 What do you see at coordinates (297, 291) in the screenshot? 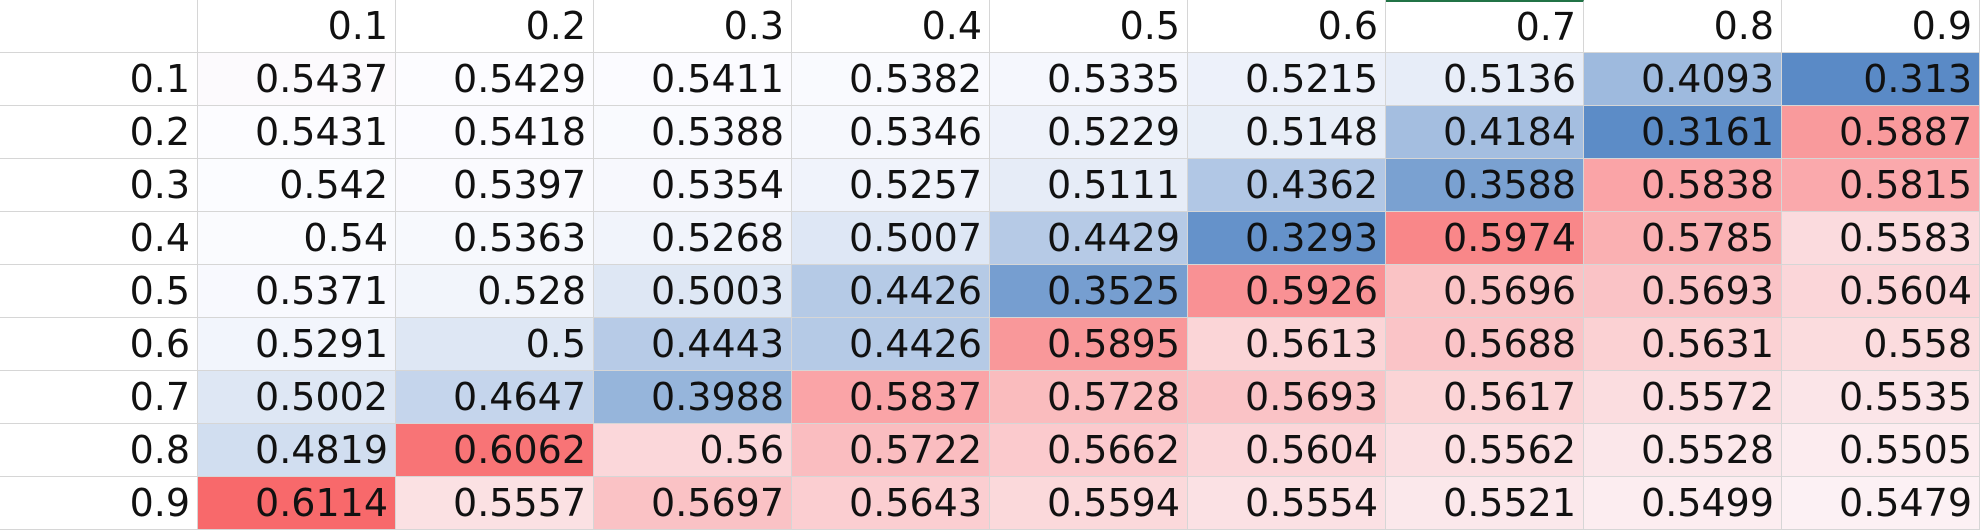
I see `data-cell: 0.5371` at bounding box center [297, 291].